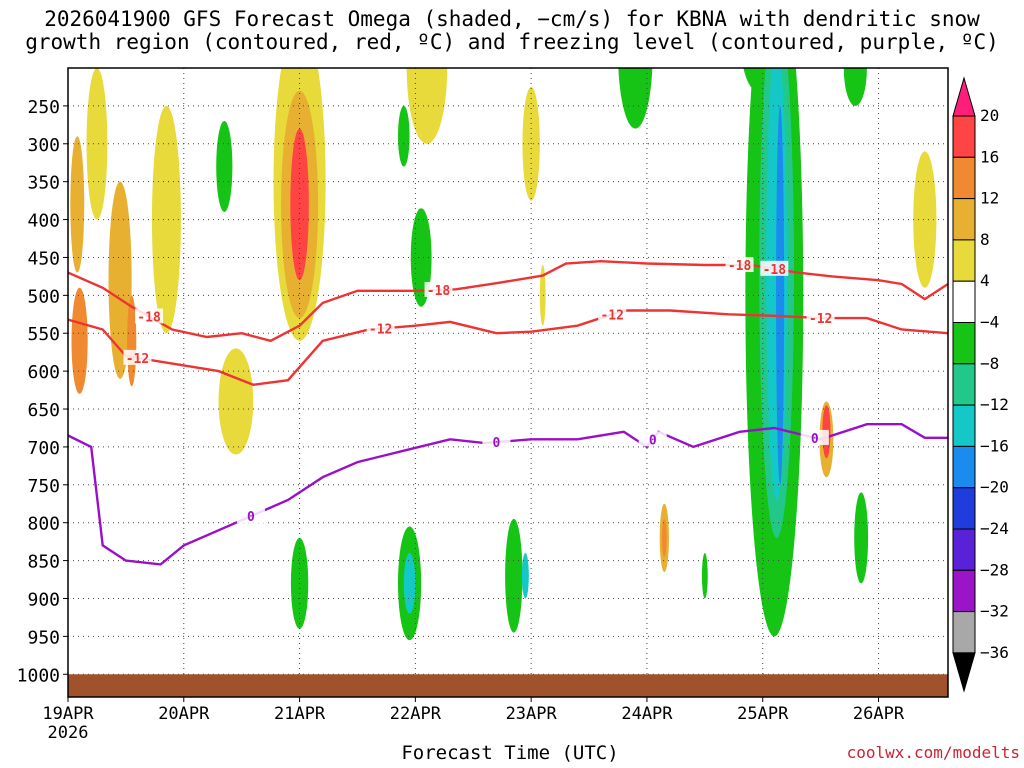 This screenshot has width=1024, height=768. I want to click on colorbar-label: 20, so click(989, 115).